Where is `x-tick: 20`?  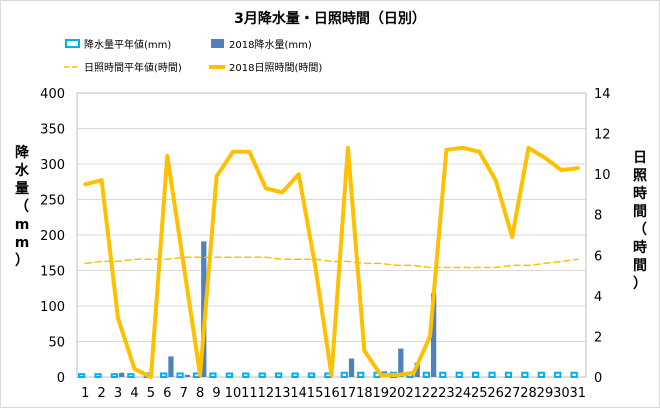 x-tick: 20 is located at coordinates (397, 393).